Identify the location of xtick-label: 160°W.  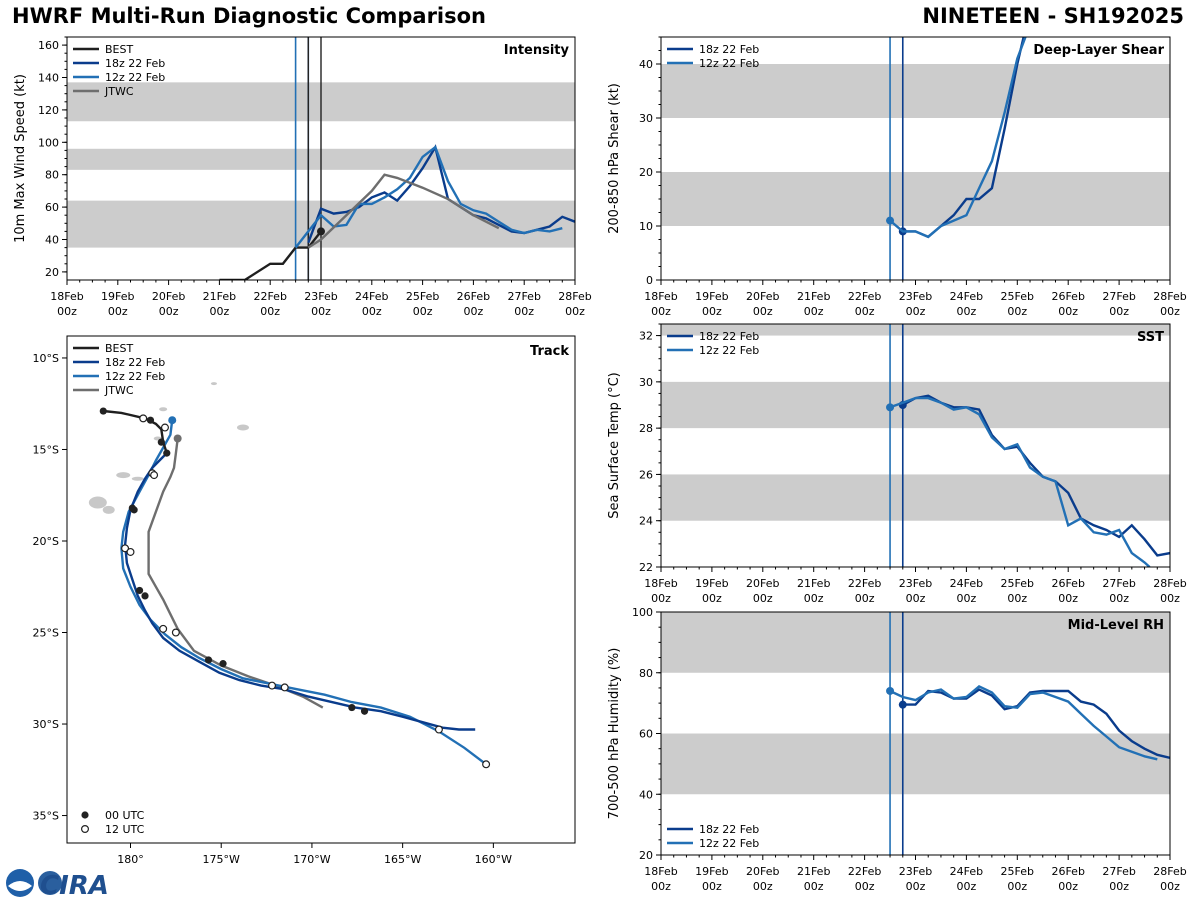
(493, 859).